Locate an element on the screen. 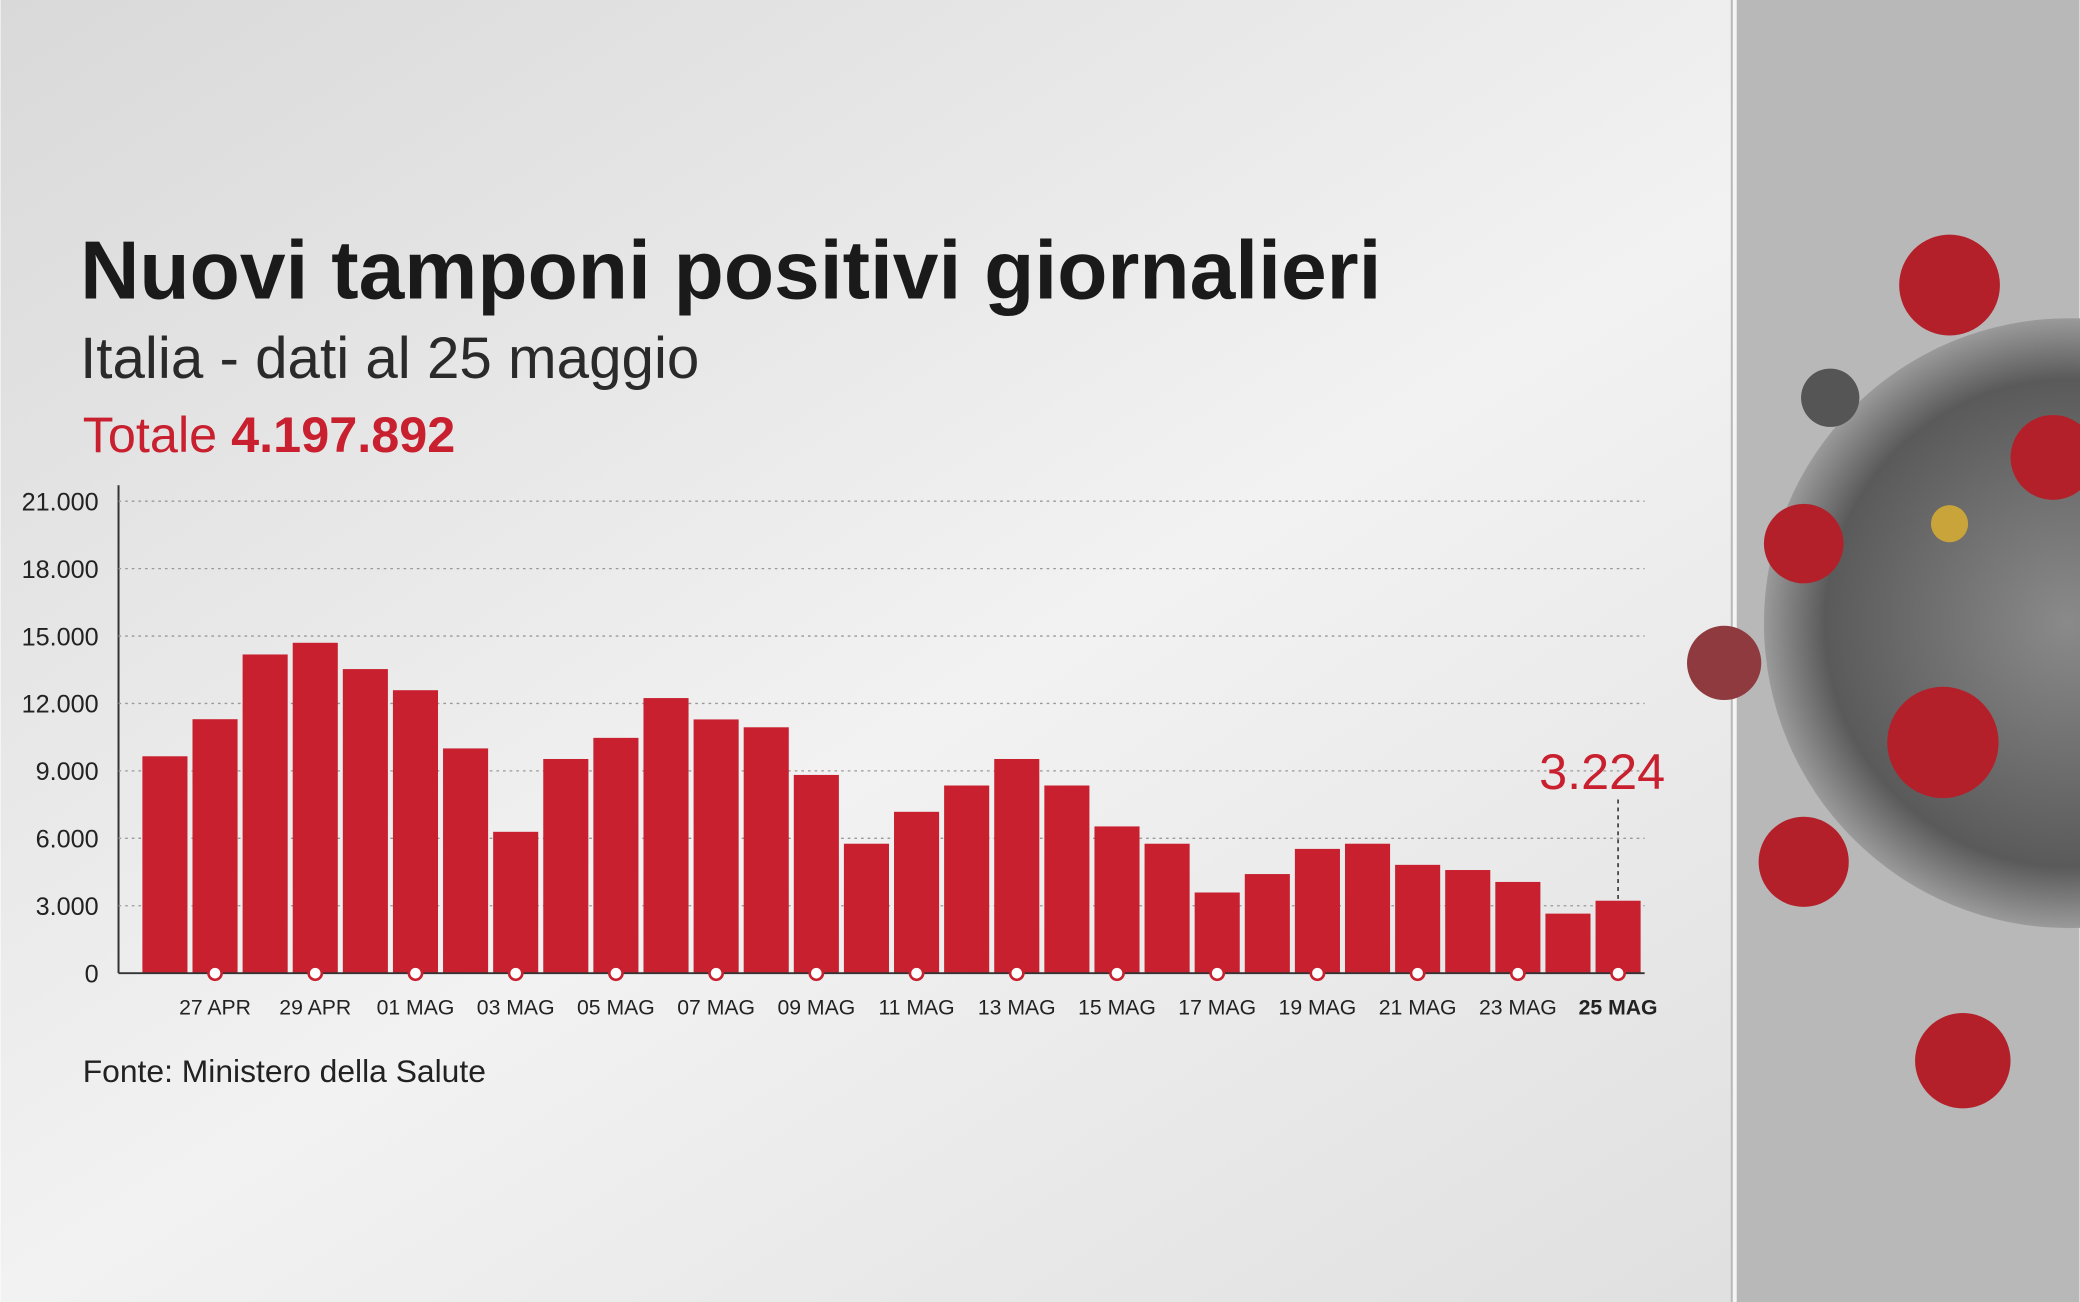 This screenshot has height=1302, width=2080. y-tick-label: 9.000 is located at coordinates (67, 772).